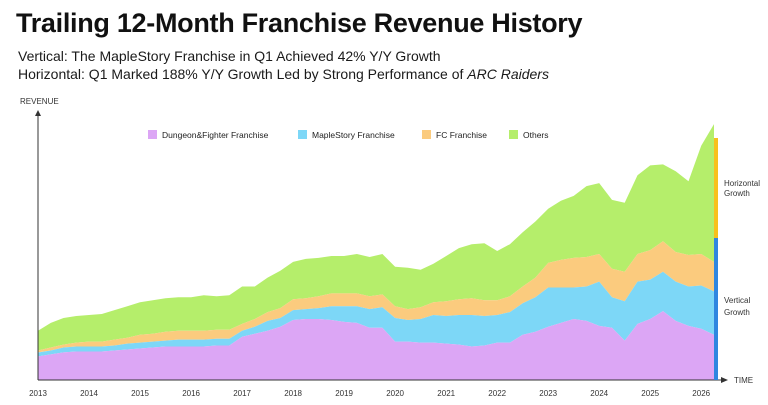 This screenshot has width=768, height=405. What do you see at coordinates (743, 380) in the screenshot?
I see `x-axis-label: TIME` at bounding box center [743, 380].